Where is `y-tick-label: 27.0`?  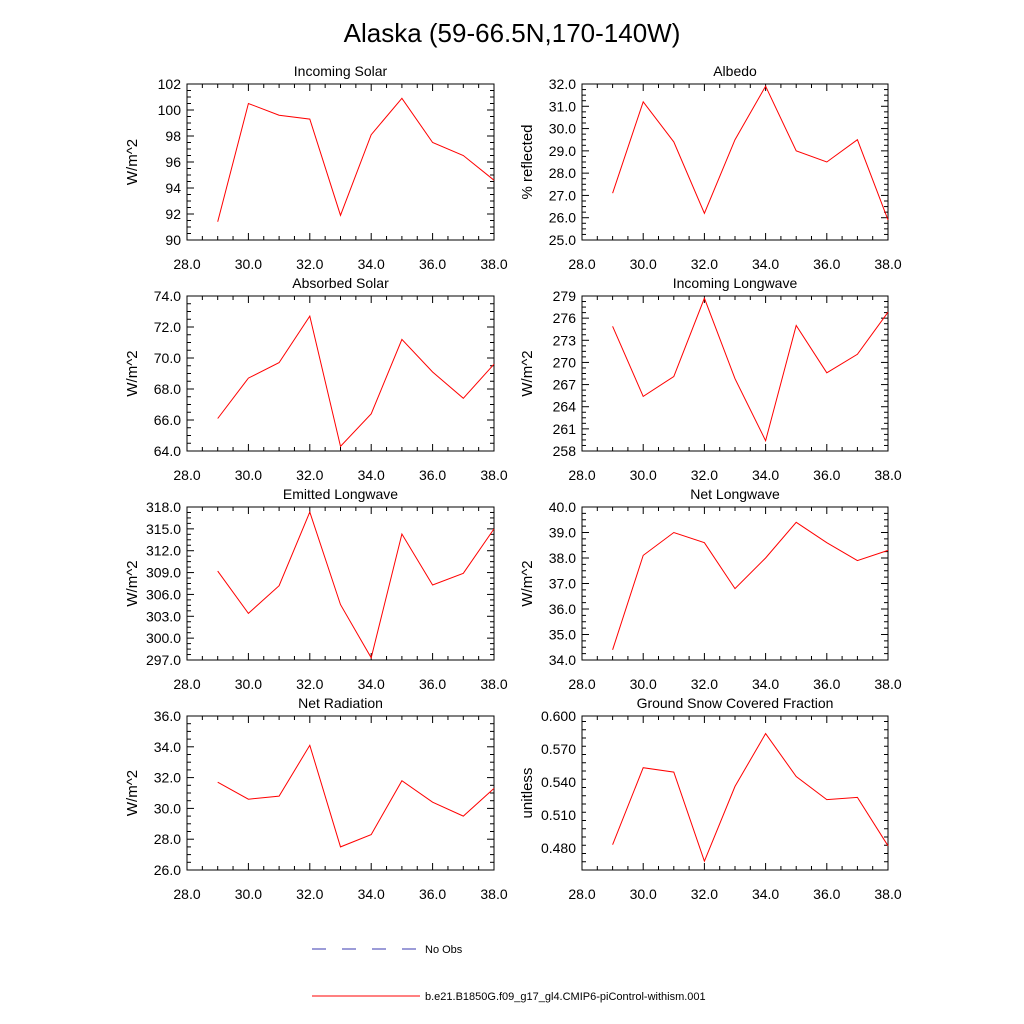 y-tick-label: 27.0 is located at coordinates (562, 195).